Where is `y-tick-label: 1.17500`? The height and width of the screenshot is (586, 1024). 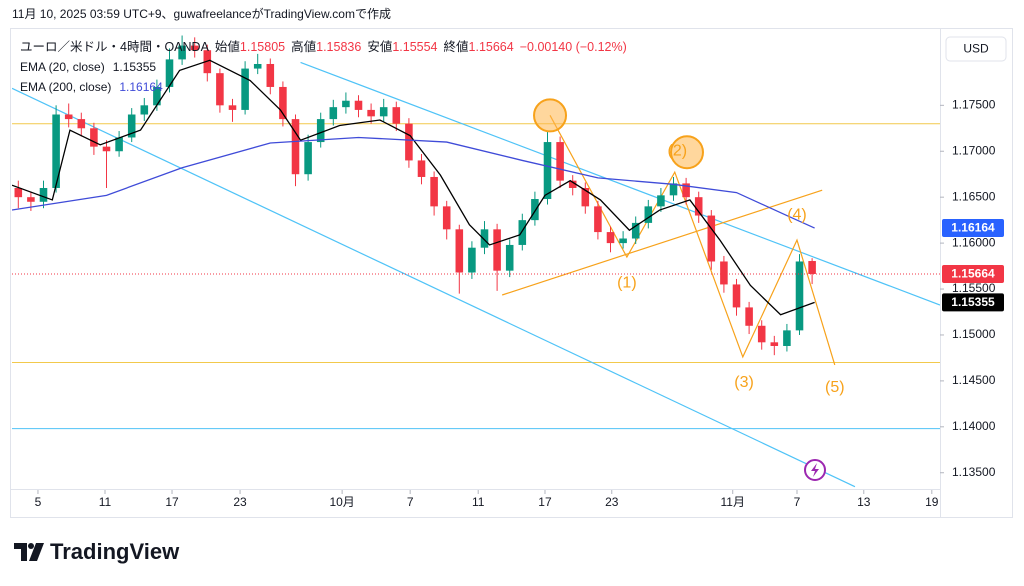
y-tick-label: 1.17500 is located at coordinates (974, 104).